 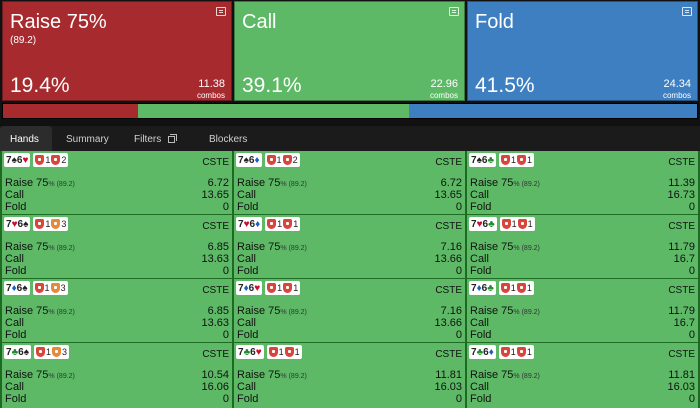 I want to click on hand-label: 7 ♦ 6 ♥, so click(x=249, y=288).